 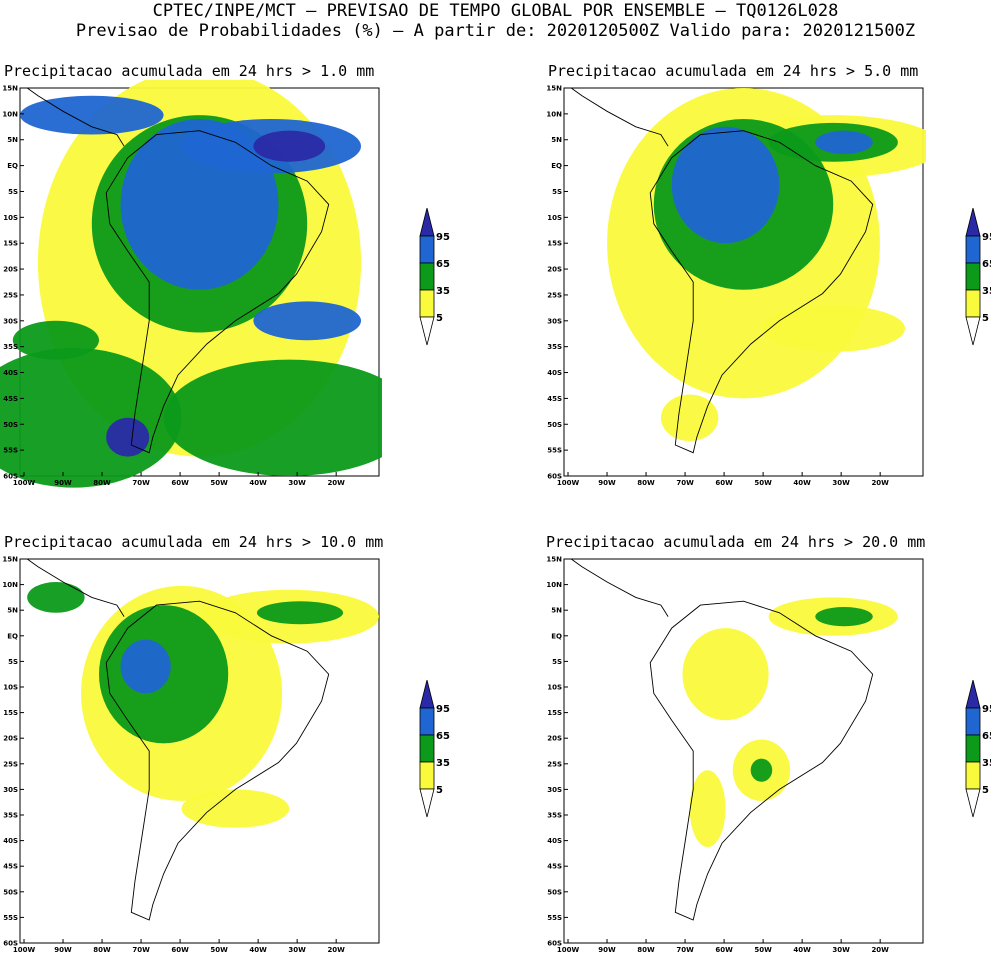 What do you see at coordinates (554, 347) in the screenshot?
I see `lat-label: 35S` at bounding box center [554, 347].